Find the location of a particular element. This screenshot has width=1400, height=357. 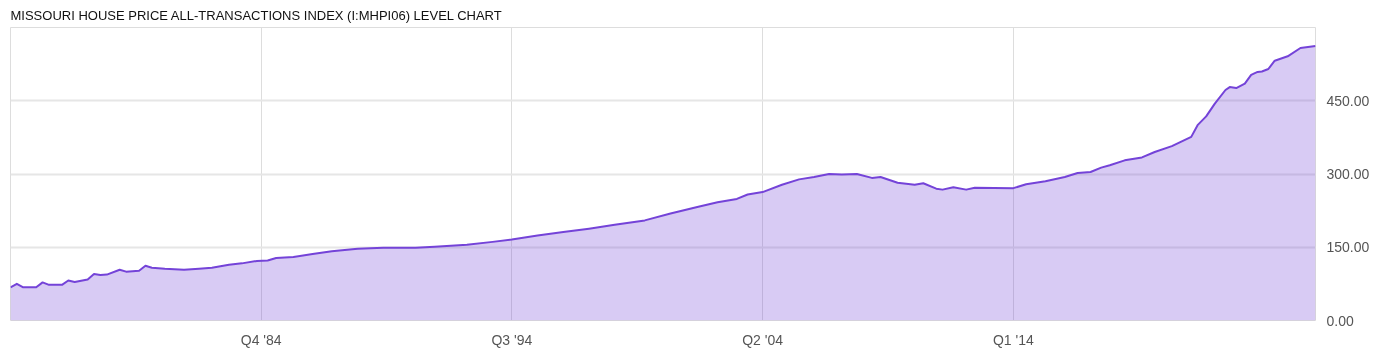

y-tick-label: 150.00 is located at coordinates (1348, 247).